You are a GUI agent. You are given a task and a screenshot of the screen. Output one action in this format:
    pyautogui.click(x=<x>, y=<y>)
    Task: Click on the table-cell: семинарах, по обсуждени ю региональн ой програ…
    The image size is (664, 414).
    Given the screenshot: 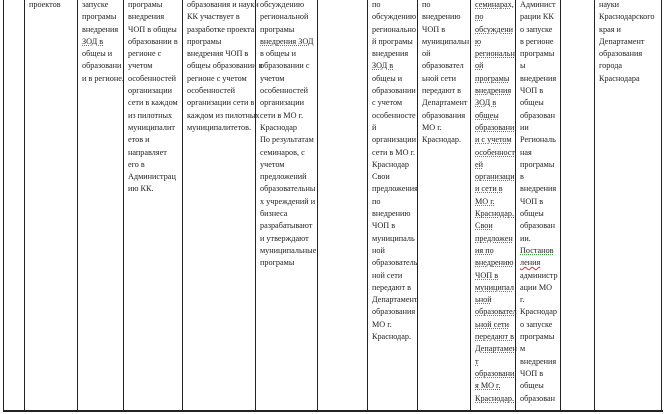 What is the action you would take?
    pyautogui.click(x=493, y=205)
    